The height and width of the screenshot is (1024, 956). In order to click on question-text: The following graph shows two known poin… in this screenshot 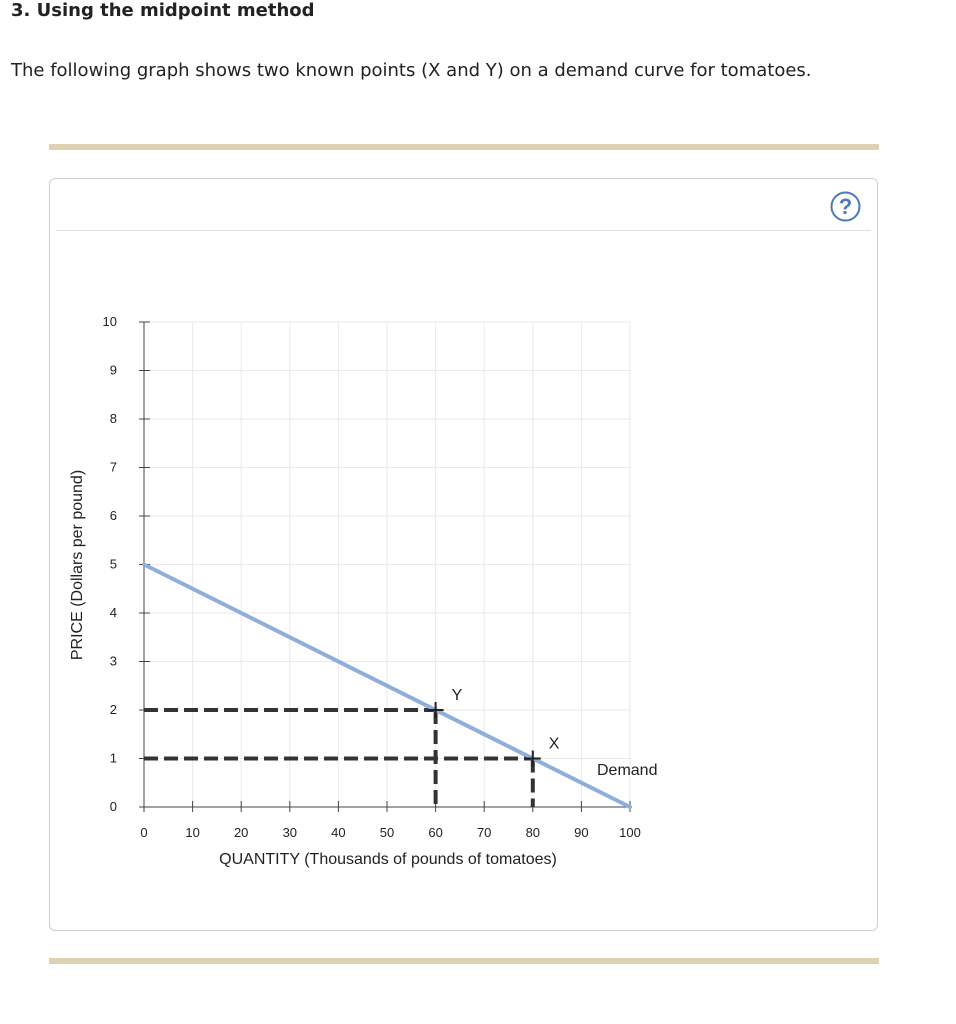, I will do `click(411, 70)`.